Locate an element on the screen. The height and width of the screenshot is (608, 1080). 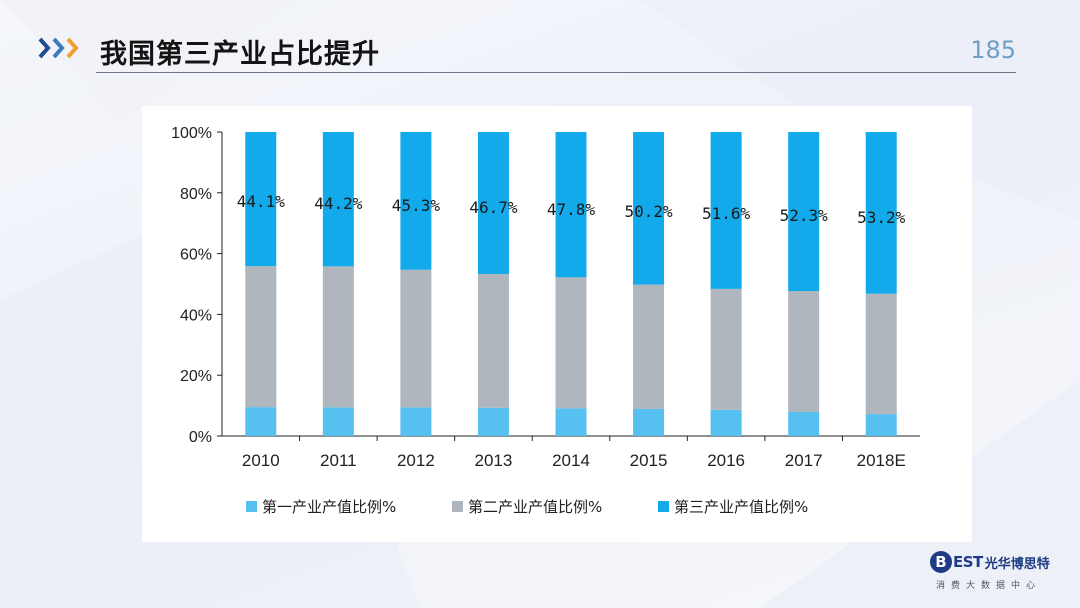
logo-letter: B is located at coordinates (941, 562).